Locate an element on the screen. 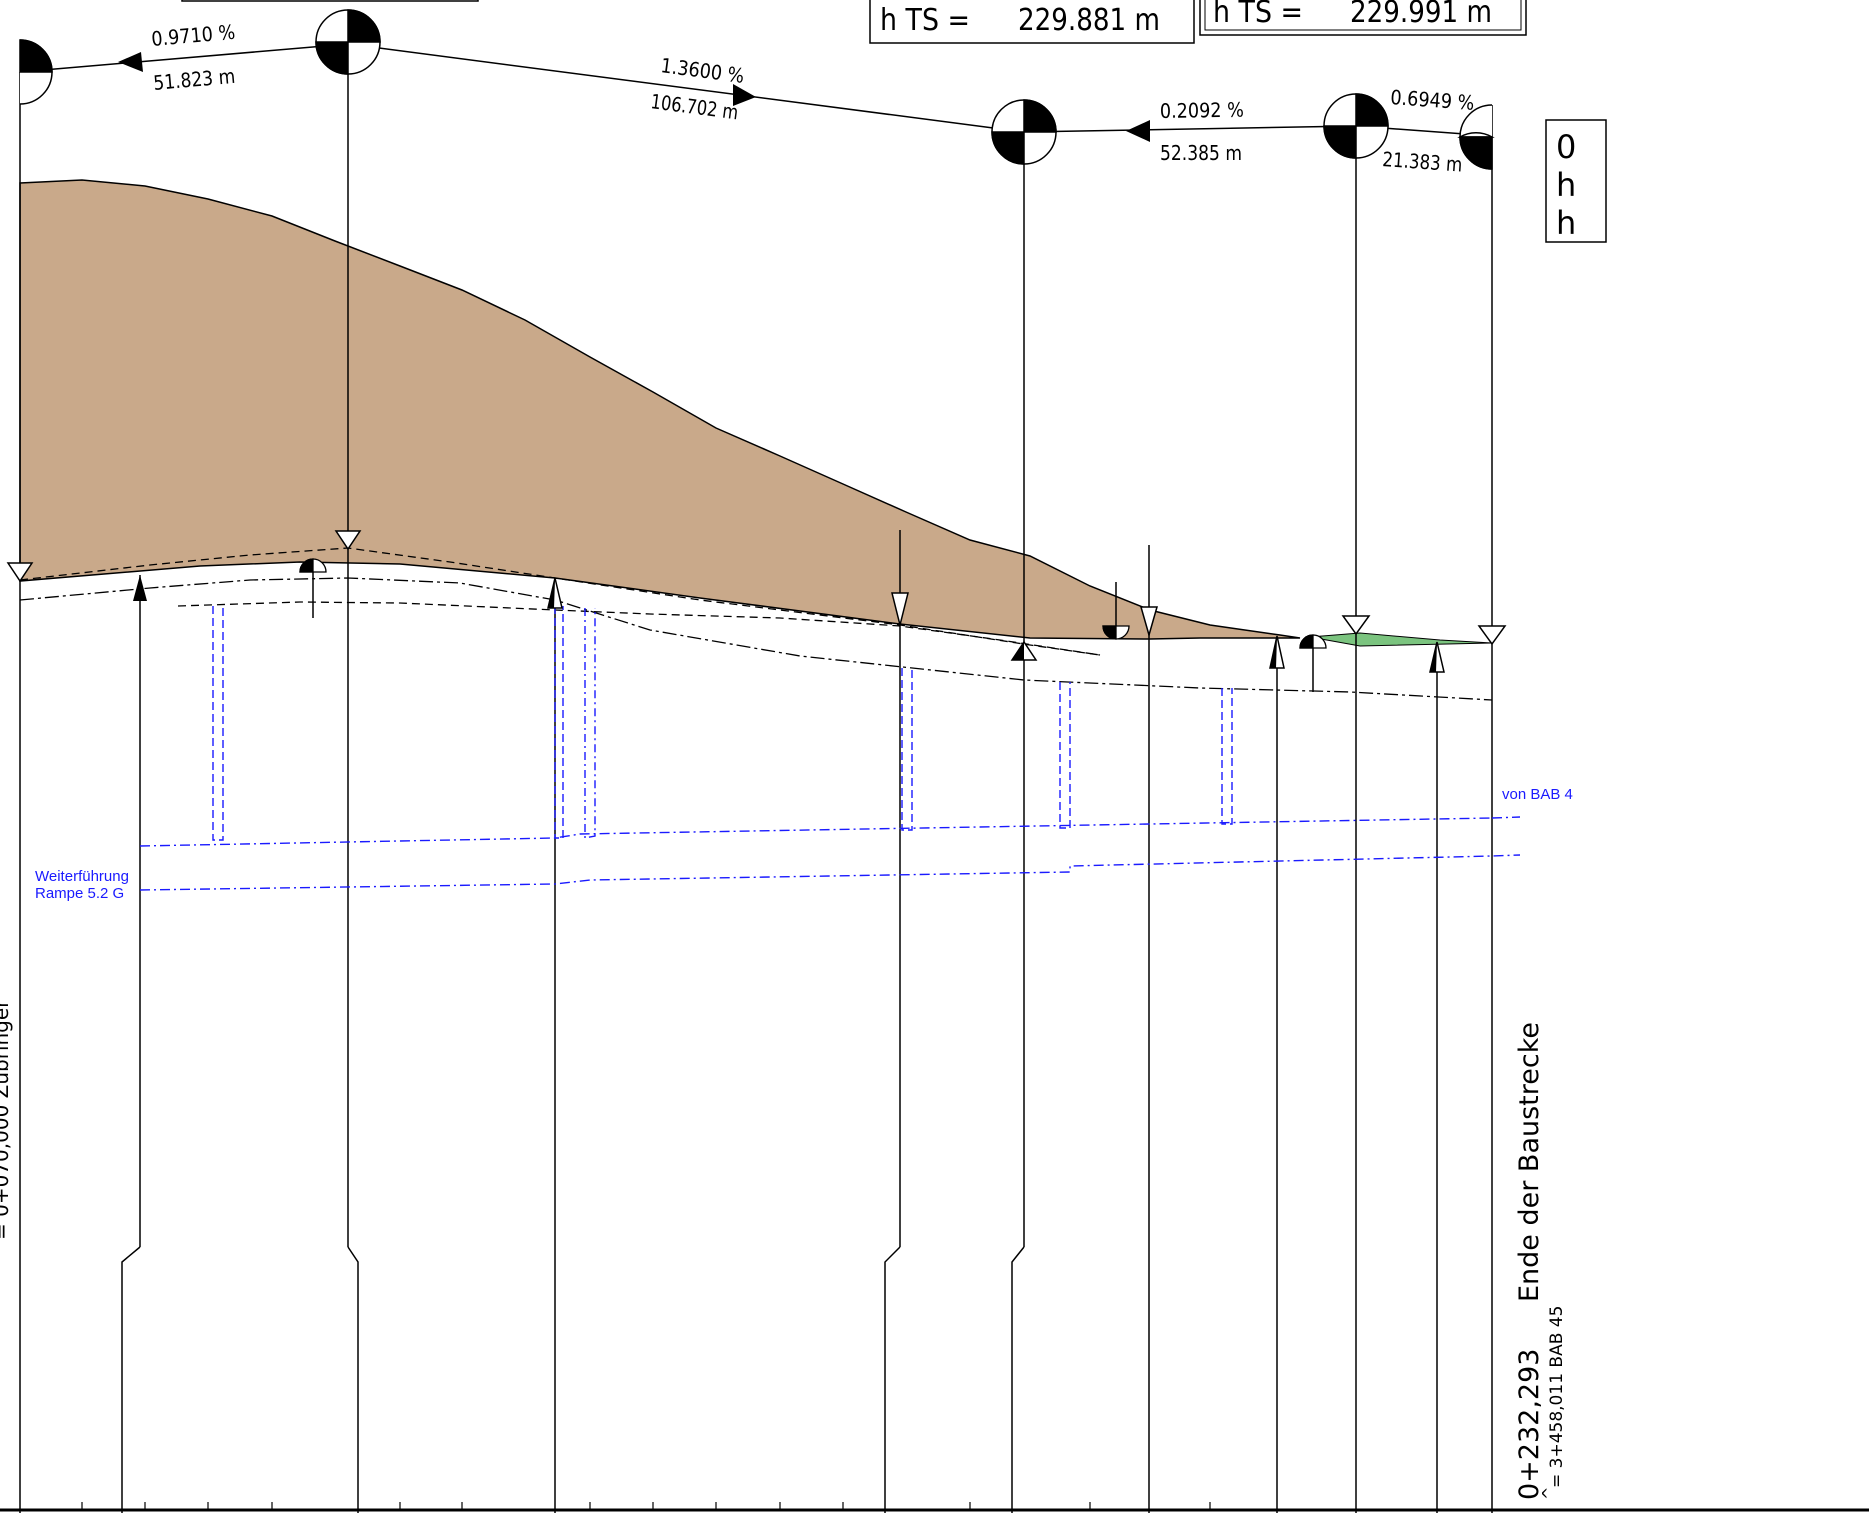 This screenshot has width=1869, height=1513. existing-ground-dashed is located at coordinates (560, 601).